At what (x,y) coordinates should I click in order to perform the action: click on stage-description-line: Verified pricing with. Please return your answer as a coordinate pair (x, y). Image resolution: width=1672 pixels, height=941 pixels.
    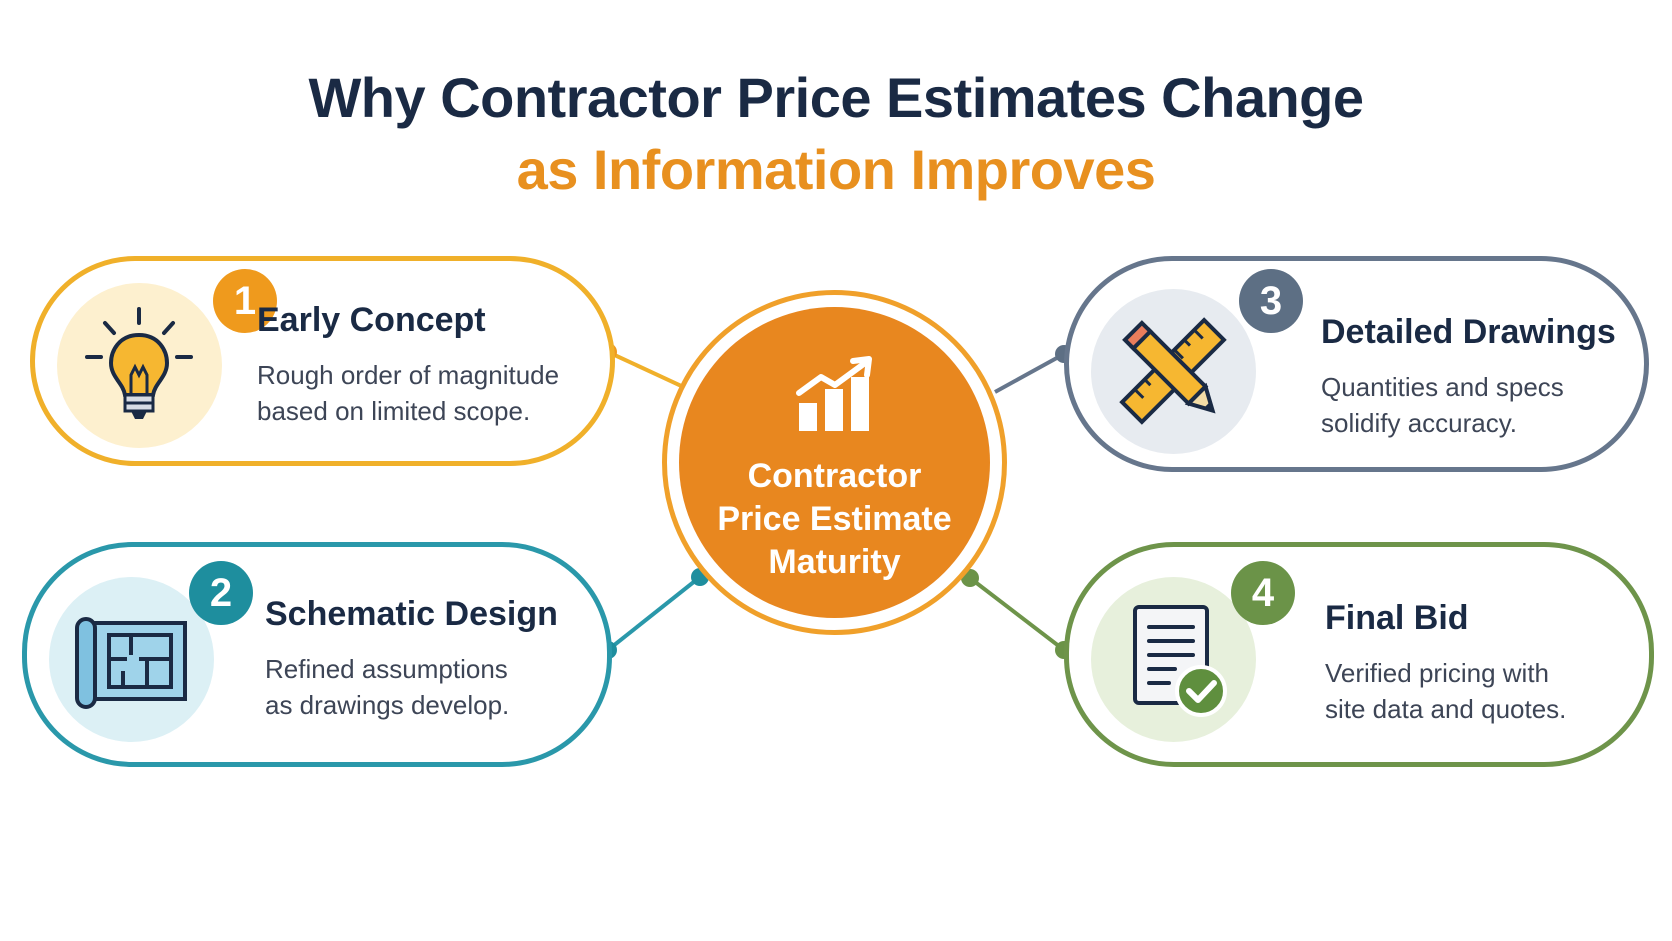
    Looking at the image, I should click on (1437, 673).